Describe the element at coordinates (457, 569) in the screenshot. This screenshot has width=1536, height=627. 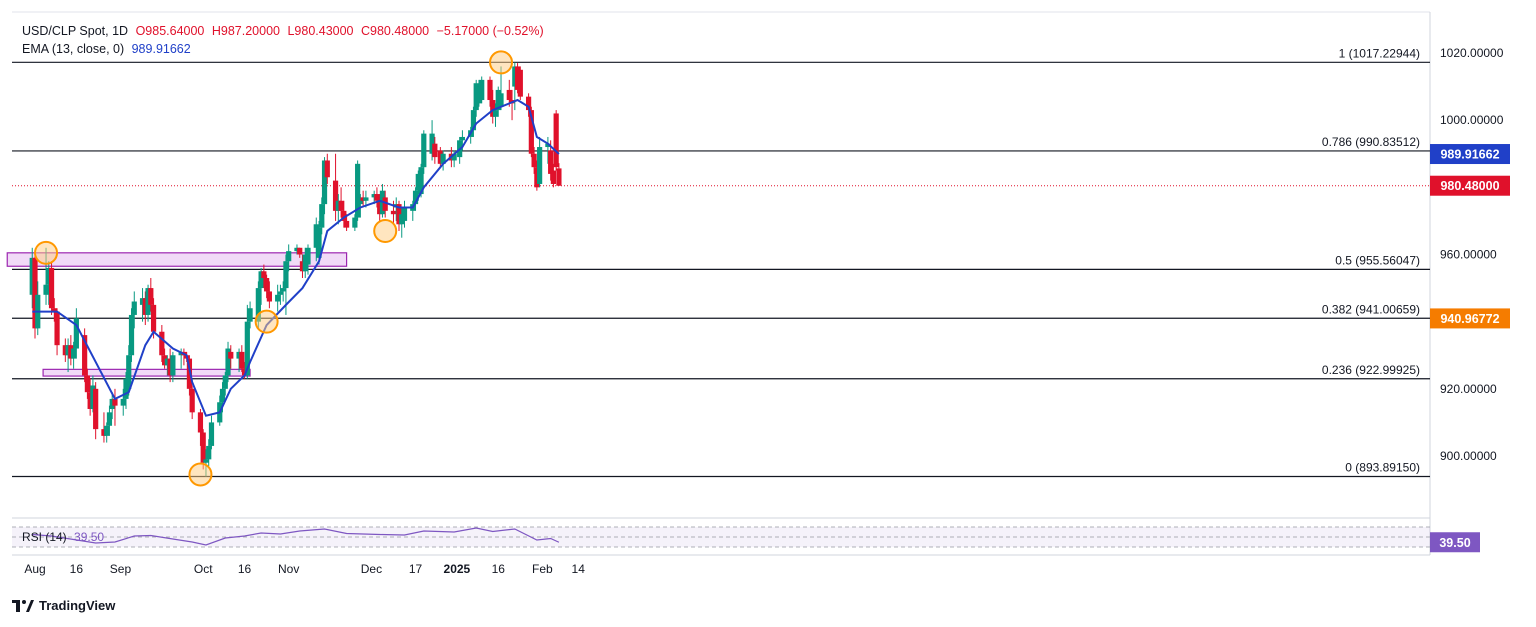
I see `time-tick-label: 2025` at that location.